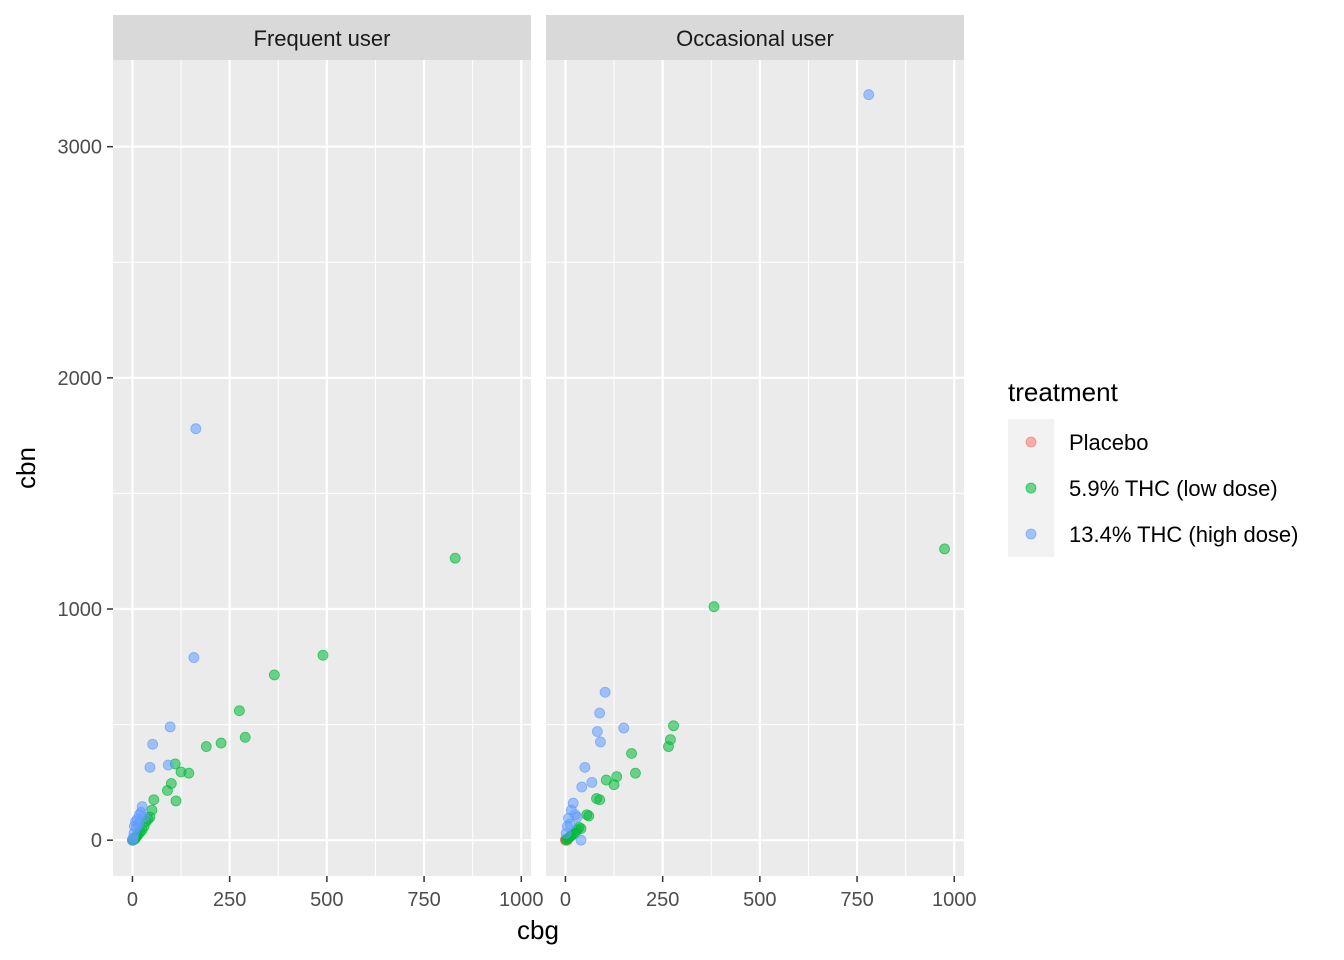 This screenshot has width=1344, height=960. What do you see at coordinates (96, 841) in the screenshot?
I see `y-tick-label: 0` at bounding box center [96, 841].